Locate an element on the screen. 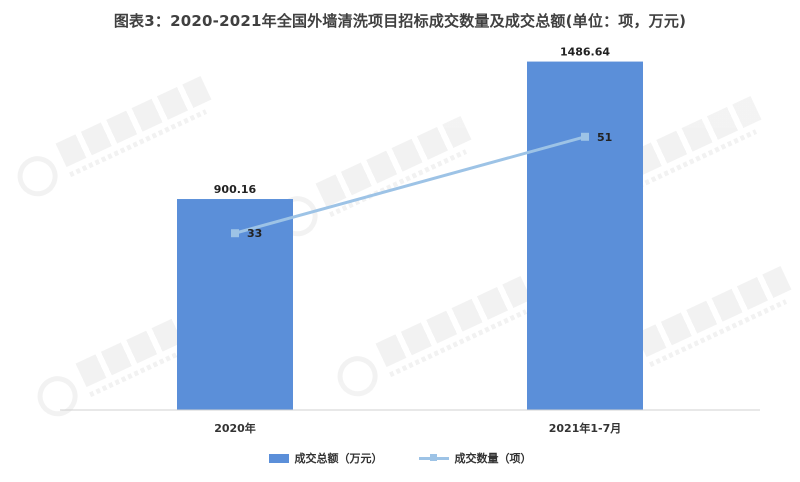  legend-item-bar: 成交总额（万元） is located at coordinates (325, 458).